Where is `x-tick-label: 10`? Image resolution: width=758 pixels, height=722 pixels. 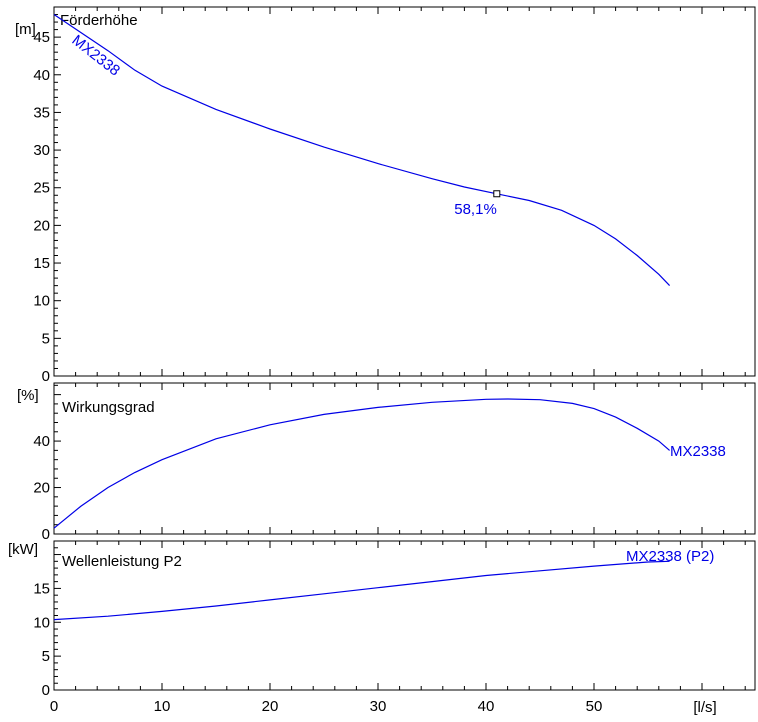 x-tick-label: 10 is located at coordinates (162, 706).